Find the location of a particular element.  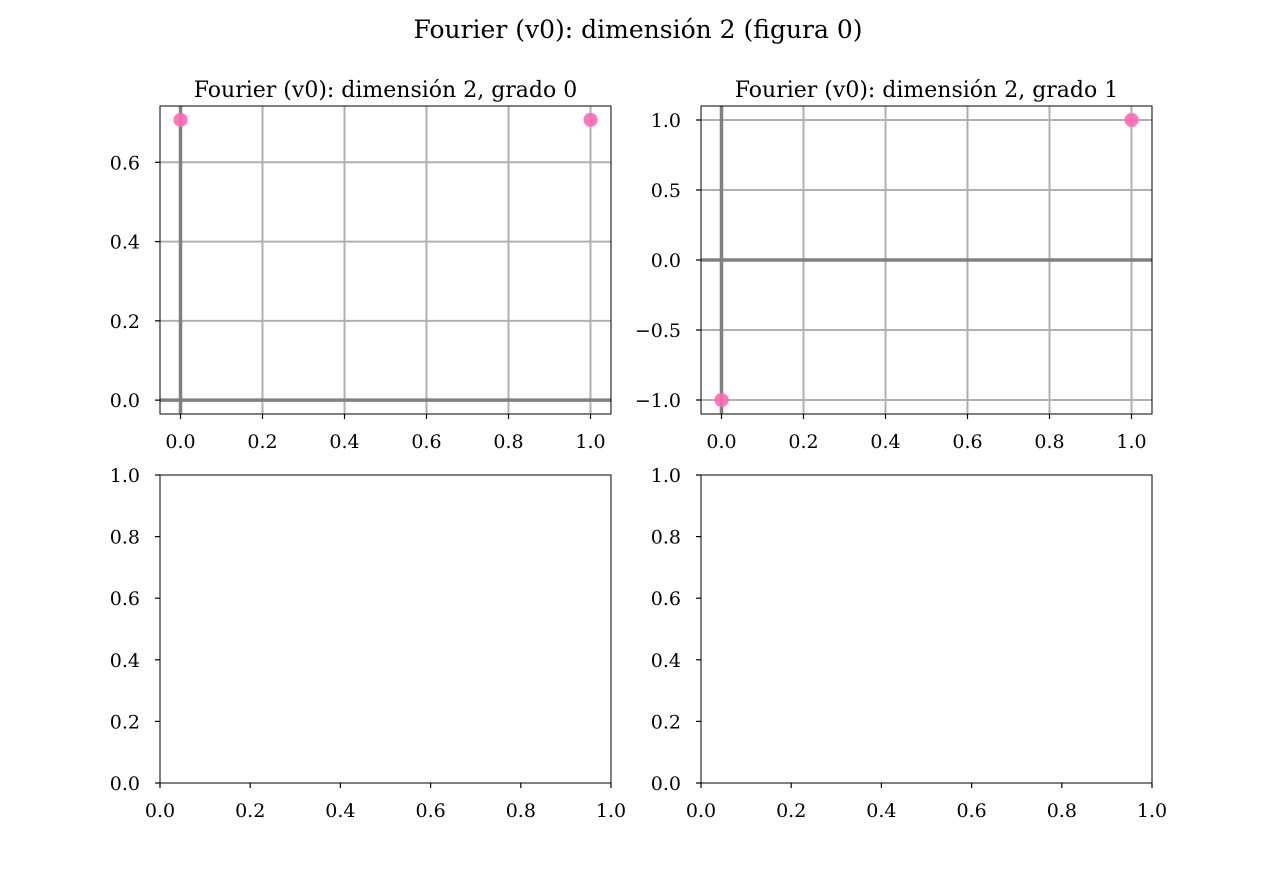

y-tick-label: −0.5 is located at coordinates (658, 331).